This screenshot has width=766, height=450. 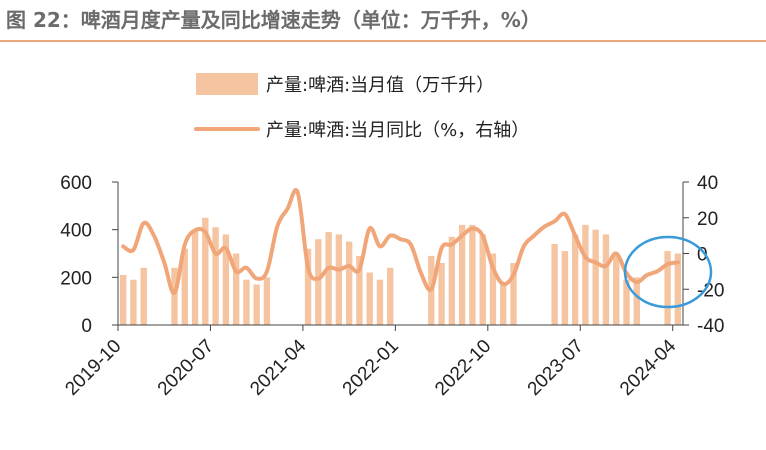 I want to click on right-axis-ticks: -40 -20 0 20 40, so click(x=703, y=255).